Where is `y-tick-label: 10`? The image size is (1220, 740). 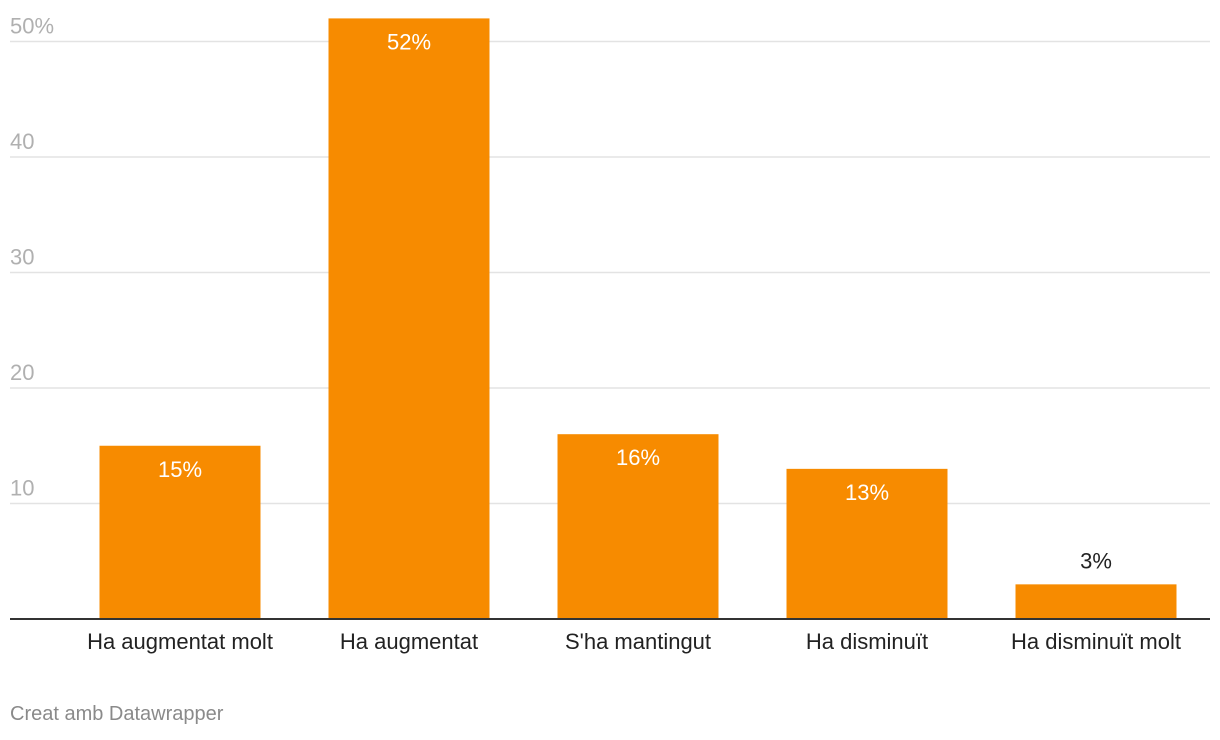
y-tick-label: 10 is located at coordinates (22, 488).